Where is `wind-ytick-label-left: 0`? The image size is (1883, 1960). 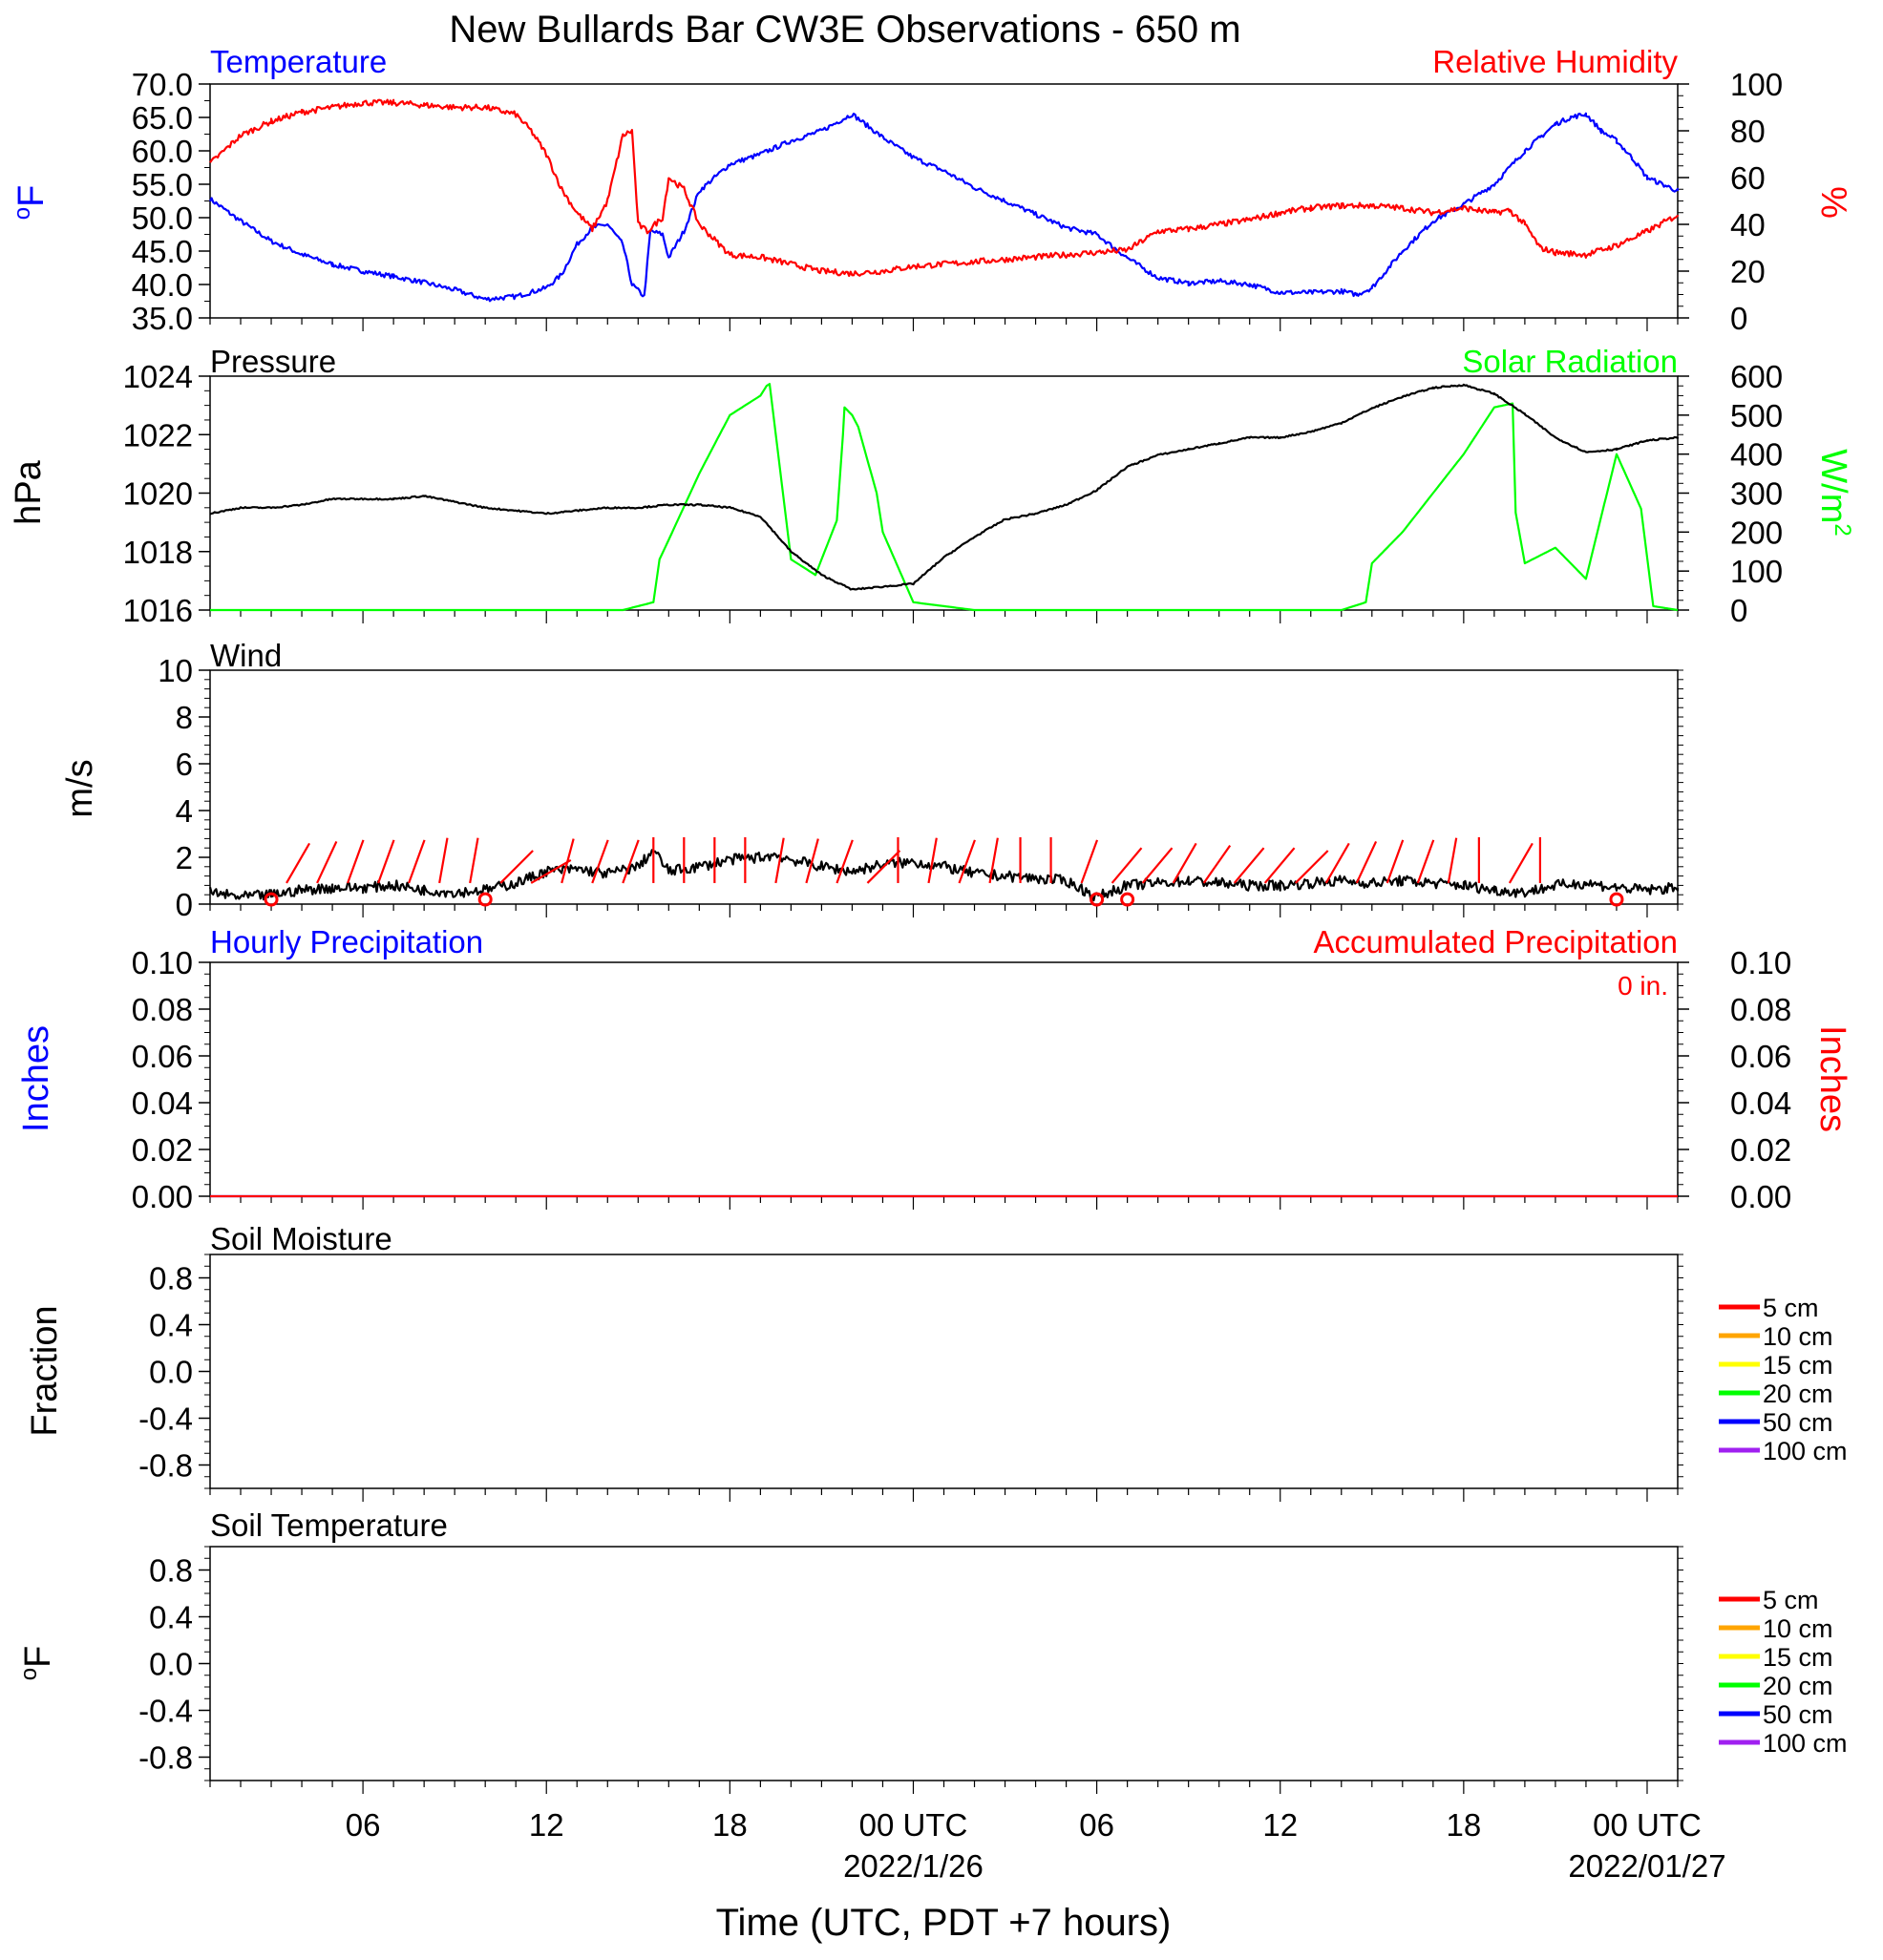
wind-ytick-label-left: 0 is located at coordinates (184, 904).